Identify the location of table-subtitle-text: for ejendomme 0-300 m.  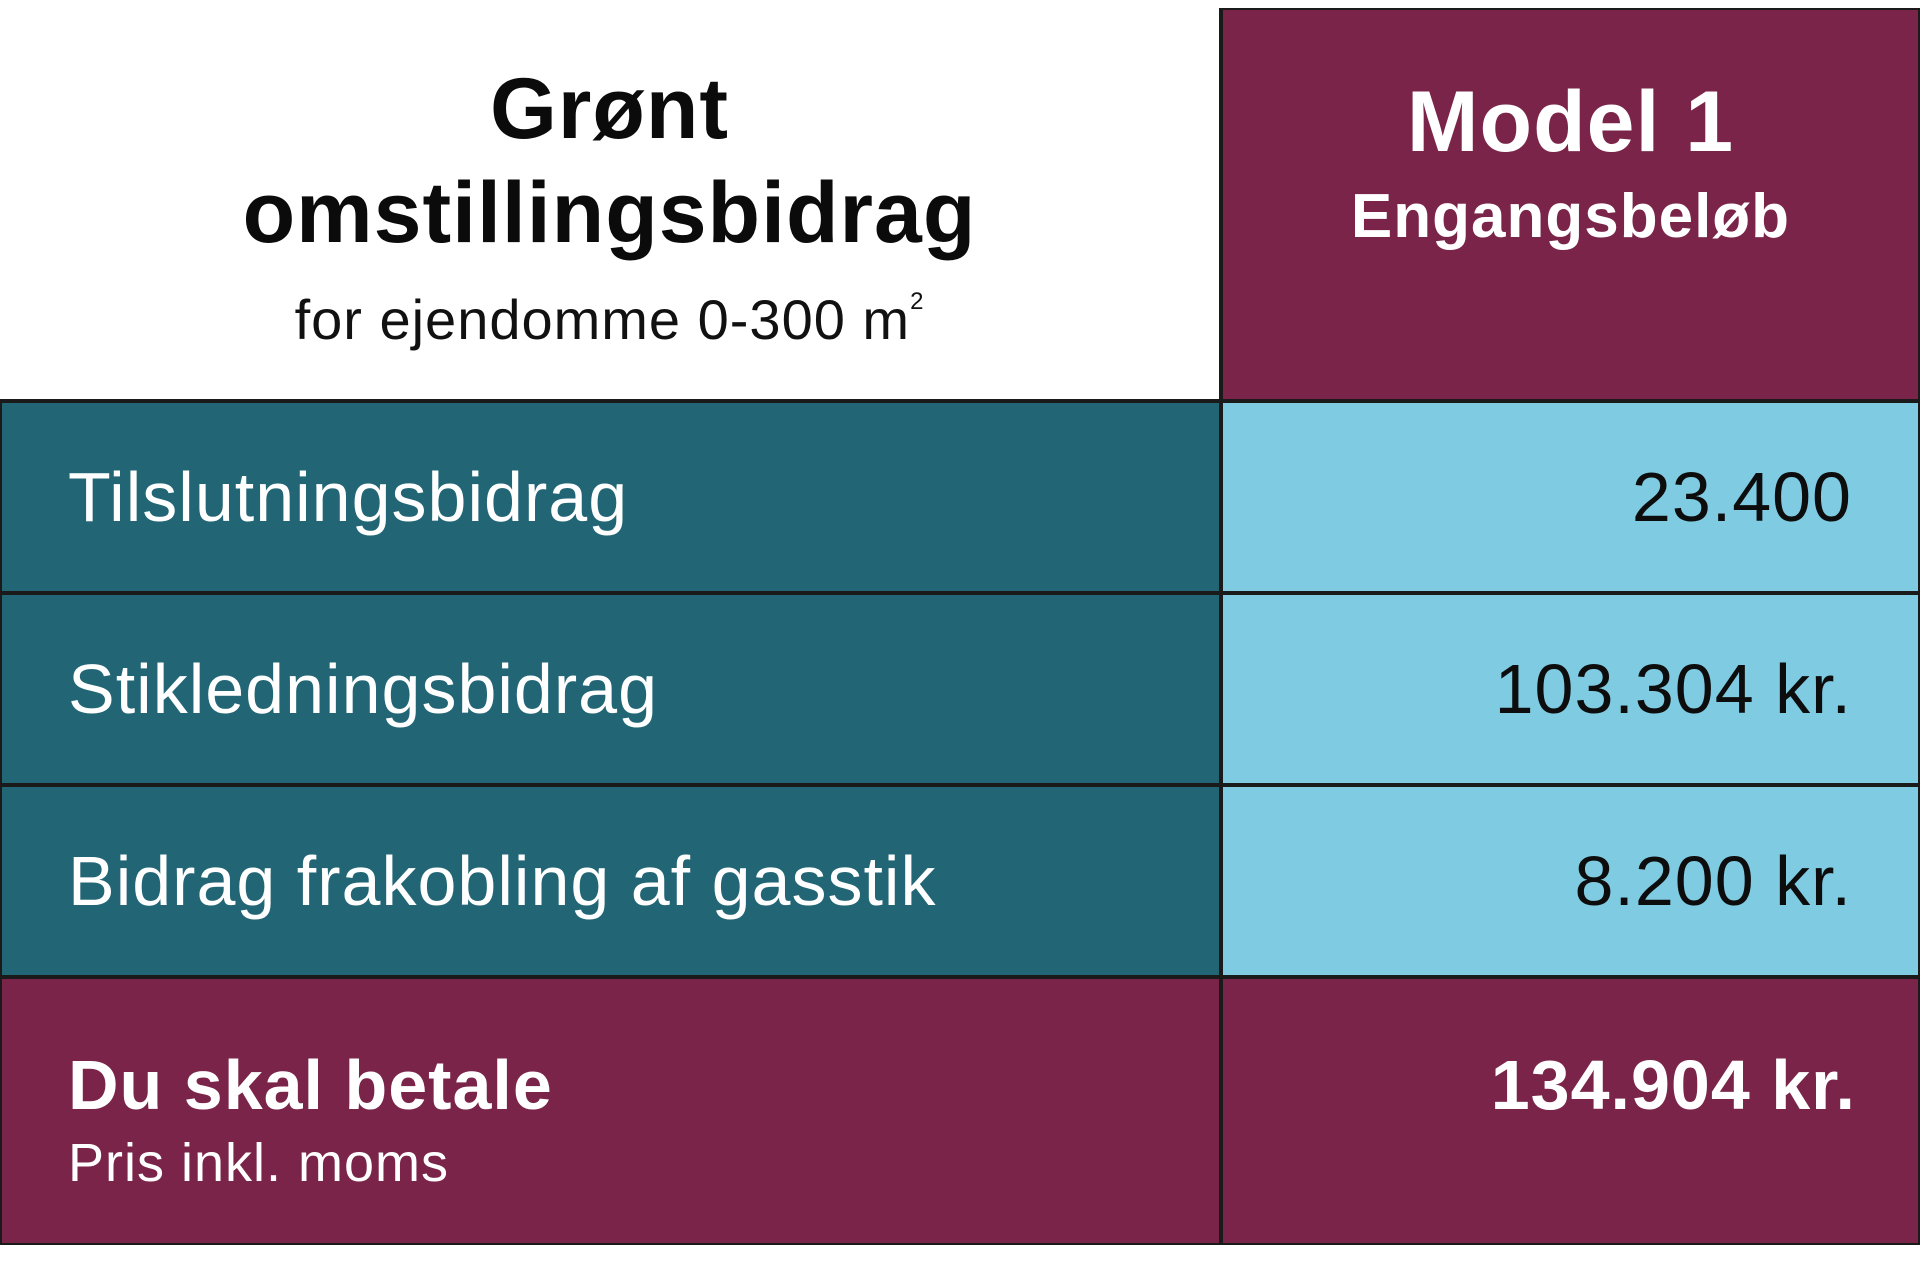
(602, 319).